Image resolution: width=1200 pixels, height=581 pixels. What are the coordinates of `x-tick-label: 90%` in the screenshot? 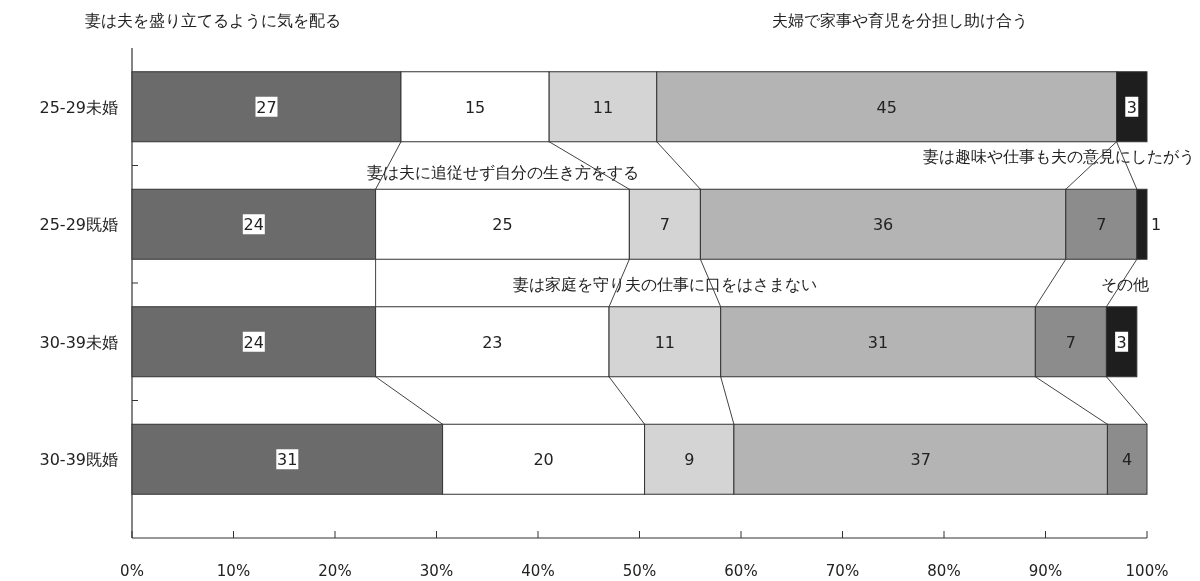 It's located at (1045, 571).